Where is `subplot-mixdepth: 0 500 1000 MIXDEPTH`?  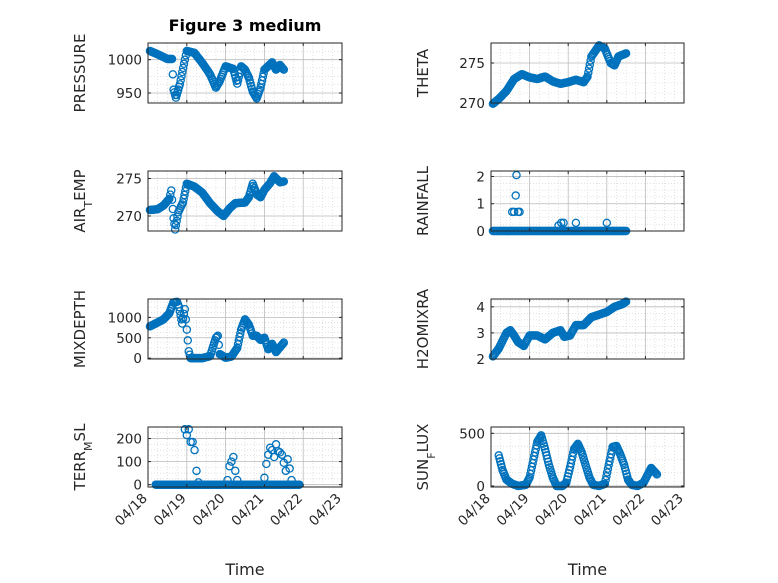
subplot-mixdepth: 0 500 1000 MIXDEPTH is located at coordinates (207, 329).